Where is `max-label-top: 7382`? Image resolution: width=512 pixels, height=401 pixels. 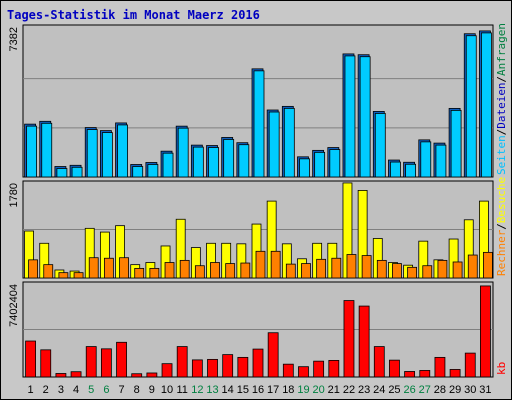 max-label-top: 7382 is located at coordinates (14, 39).